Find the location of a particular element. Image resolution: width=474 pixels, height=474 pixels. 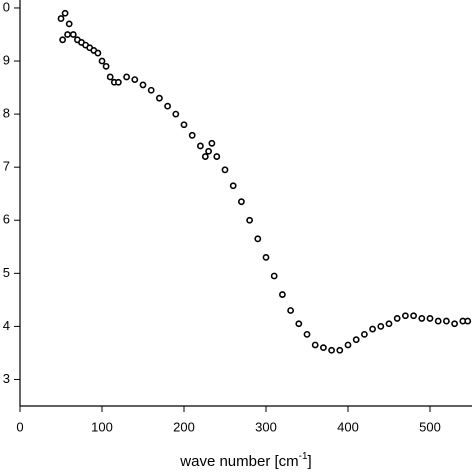

y-tick-label: 5 is located at coordinates (6, 272).